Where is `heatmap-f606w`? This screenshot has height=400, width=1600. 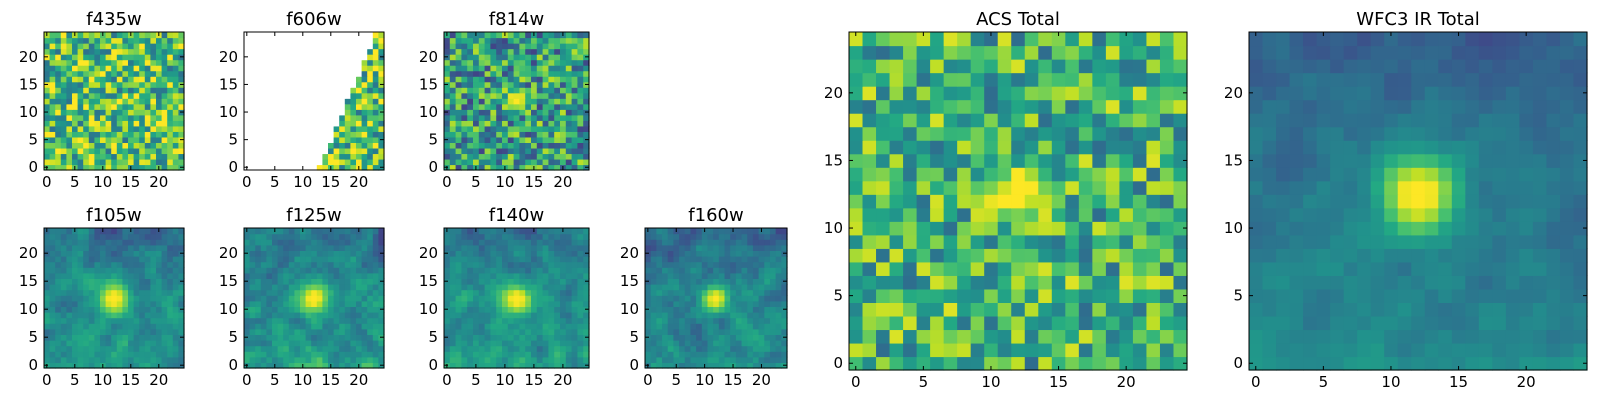
heatmap-f606w is located at coordinates (314, 101).